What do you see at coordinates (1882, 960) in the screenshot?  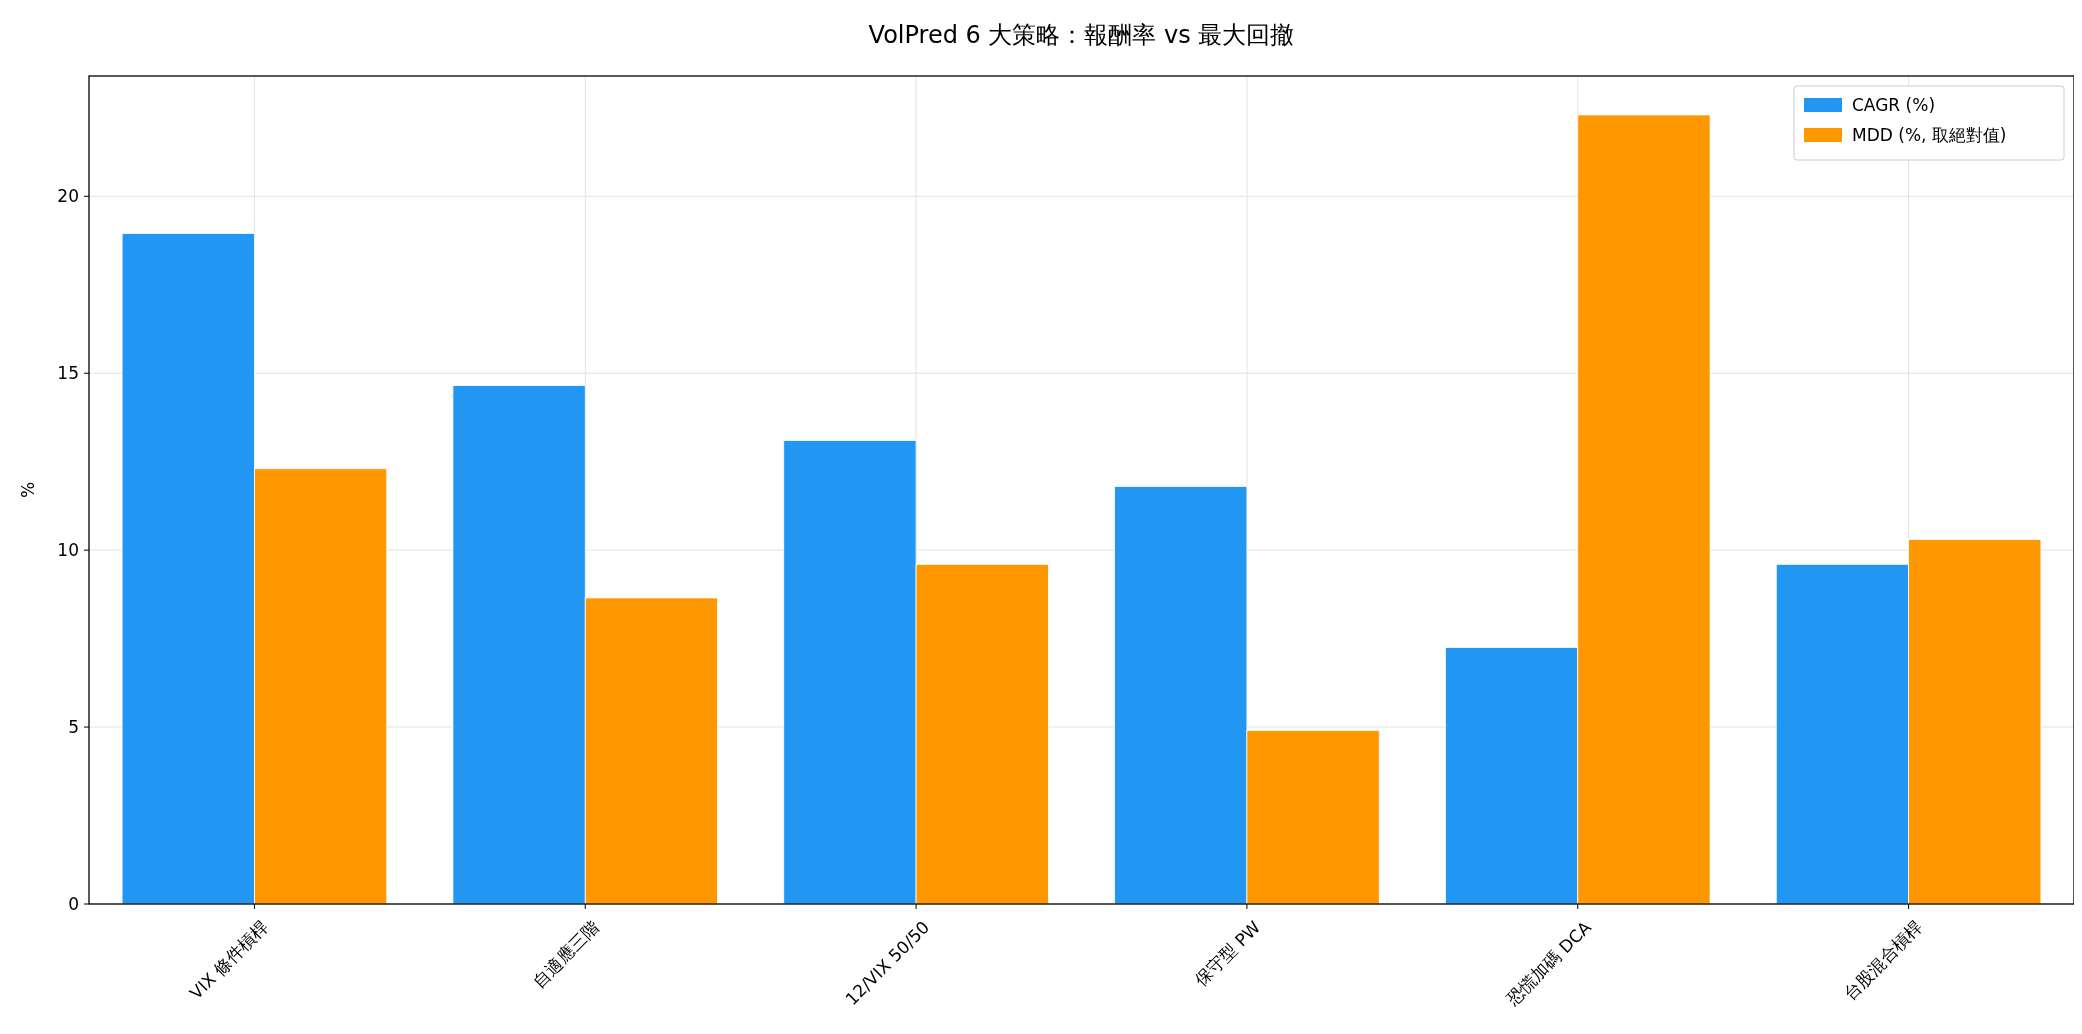 I see `x-tick-label: 台股混合槓桿` at bounding box center [1882, 960].